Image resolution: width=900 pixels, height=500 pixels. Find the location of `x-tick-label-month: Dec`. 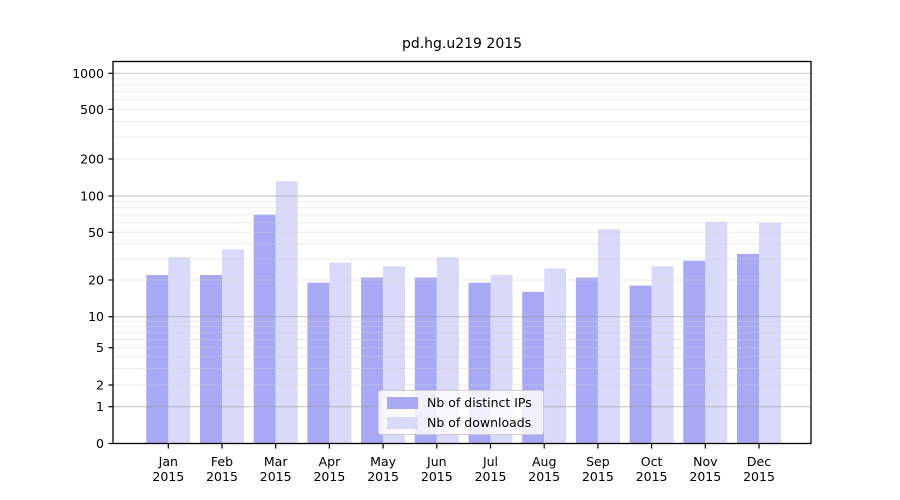

x-tick-label-month: Dec is located at coordinates (759, 461).